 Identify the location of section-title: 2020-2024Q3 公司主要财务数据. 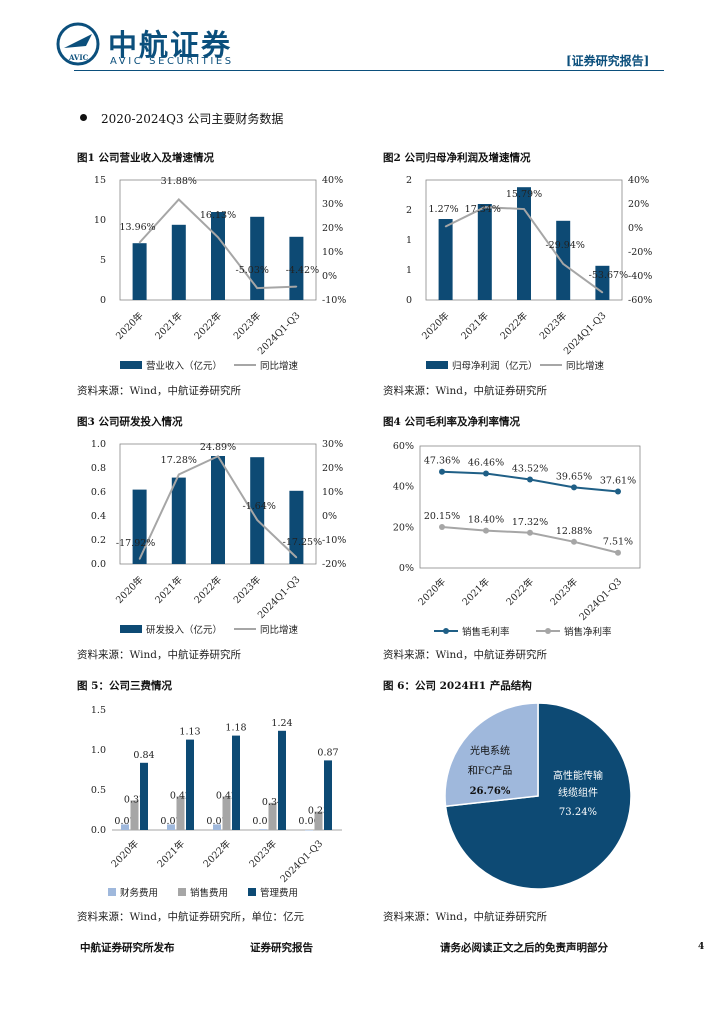
(192, 119).